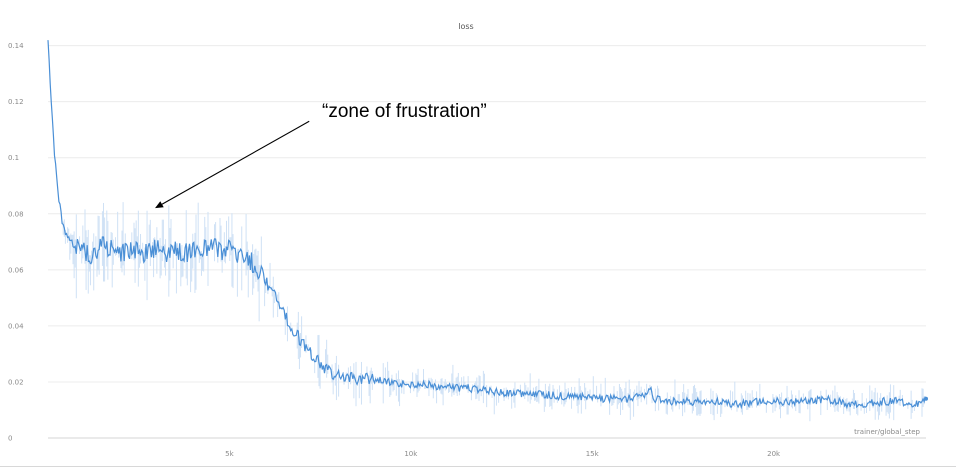  Describe the element at coordinates (503, 454) in the screenshot. I see `x-tick-labels: 5k 10k 15k 20k` at that location.